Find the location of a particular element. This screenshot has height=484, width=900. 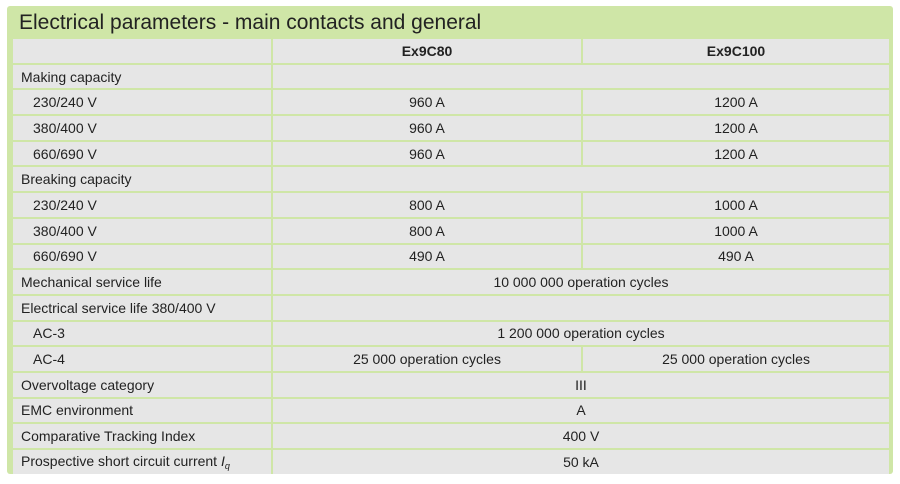

row-label: EMC environment is located at coordinates (142, 410).